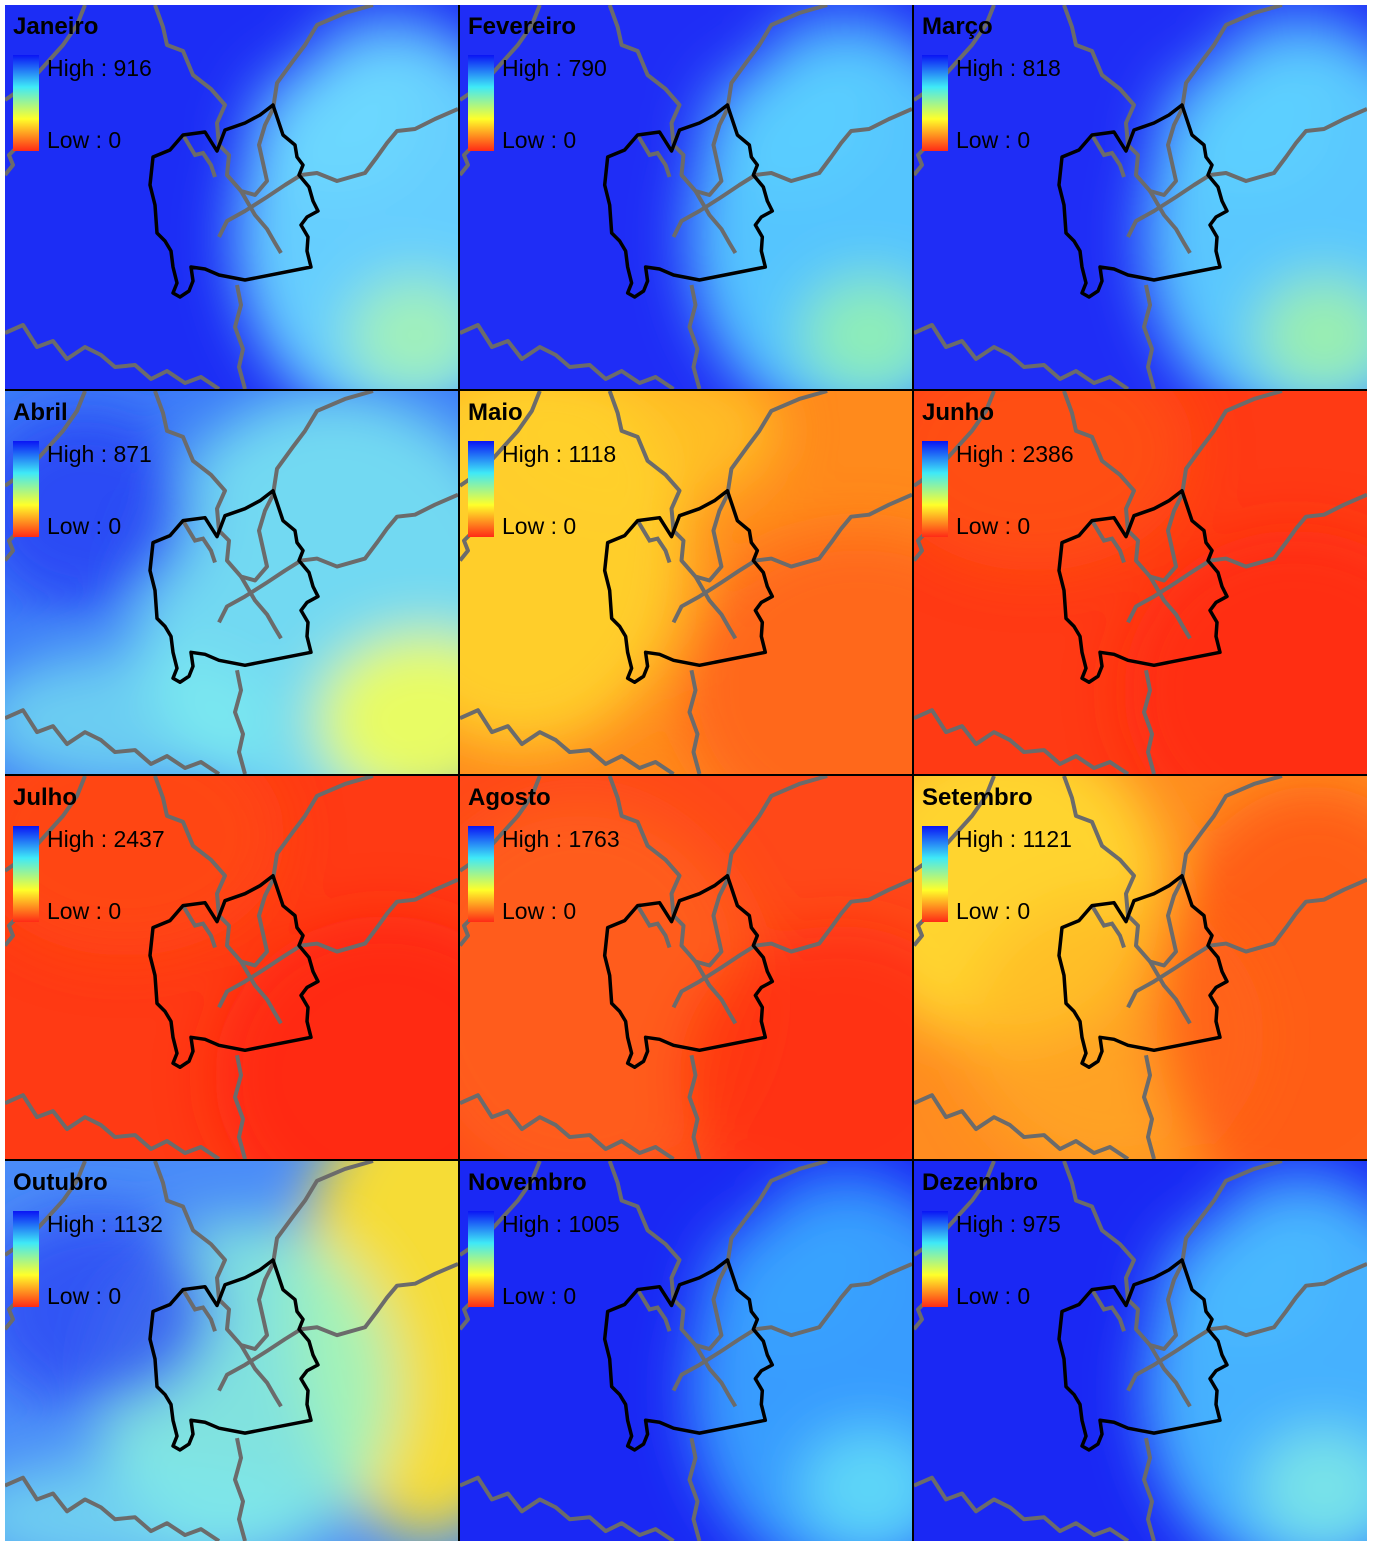 Image resolution: width=1375 pixels, height=1544 pixels. I want to click on map-panel-10: Outubro High : 1132 Low : 0, so click(231, 1351).